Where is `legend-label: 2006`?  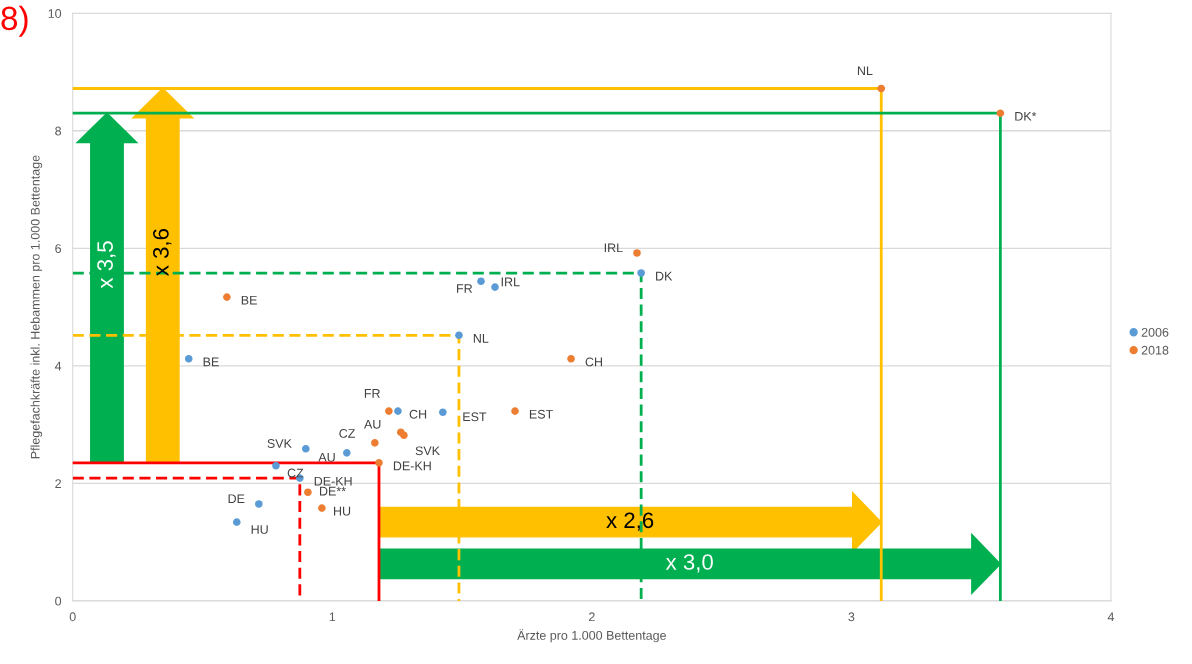
legend-label: 2006 is located at coordinates (1155, 332).